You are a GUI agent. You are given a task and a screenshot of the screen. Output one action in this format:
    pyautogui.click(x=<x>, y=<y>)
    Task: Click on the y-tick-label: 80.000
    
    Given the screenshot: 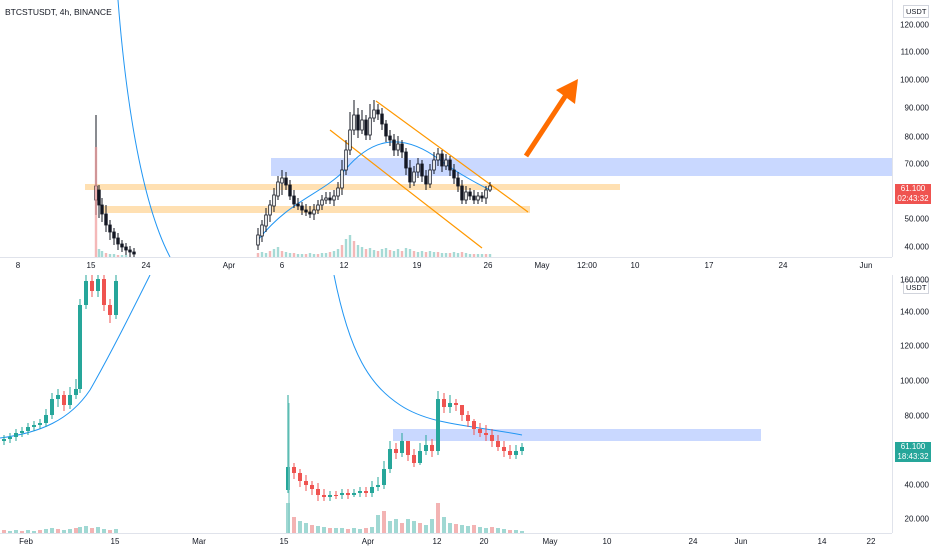 What is the action you would take?
    pyautogui.click(x=916, y=416)
    